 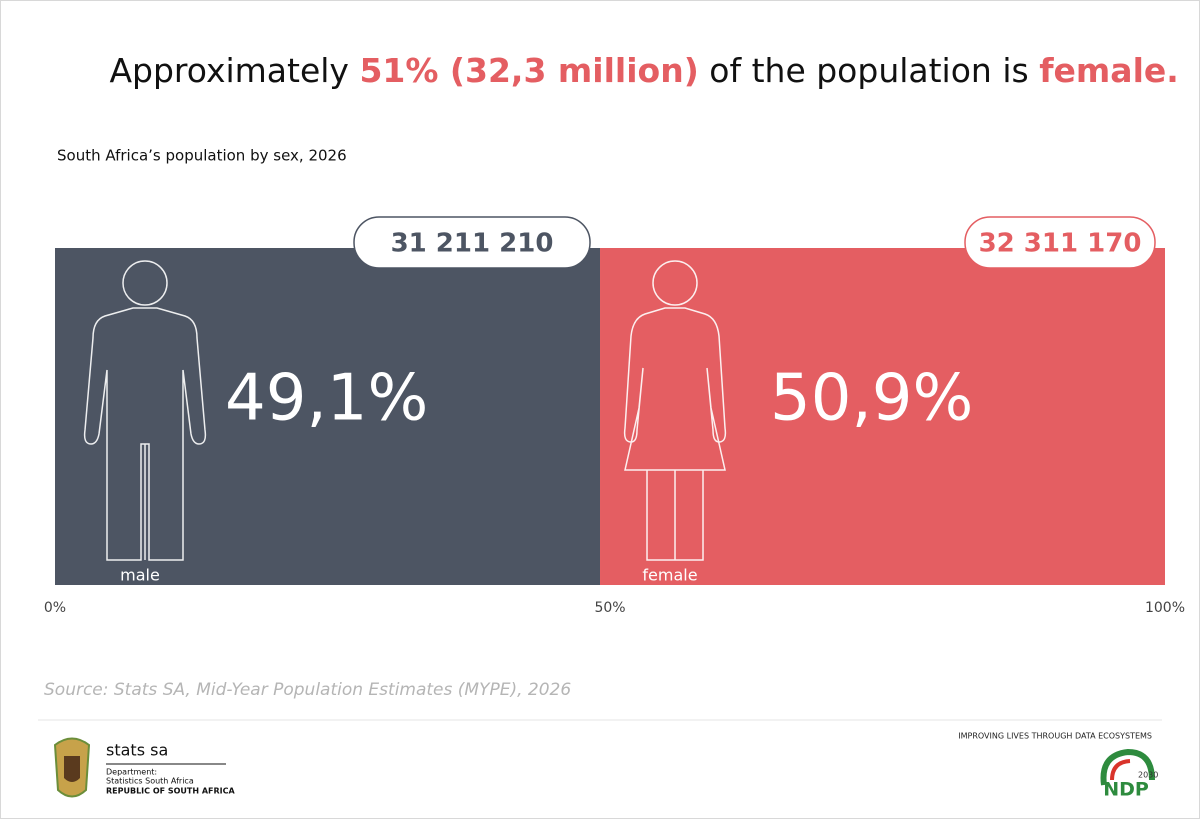 I want to click on x-tick-label: 0%, so click(x=55, y=608).